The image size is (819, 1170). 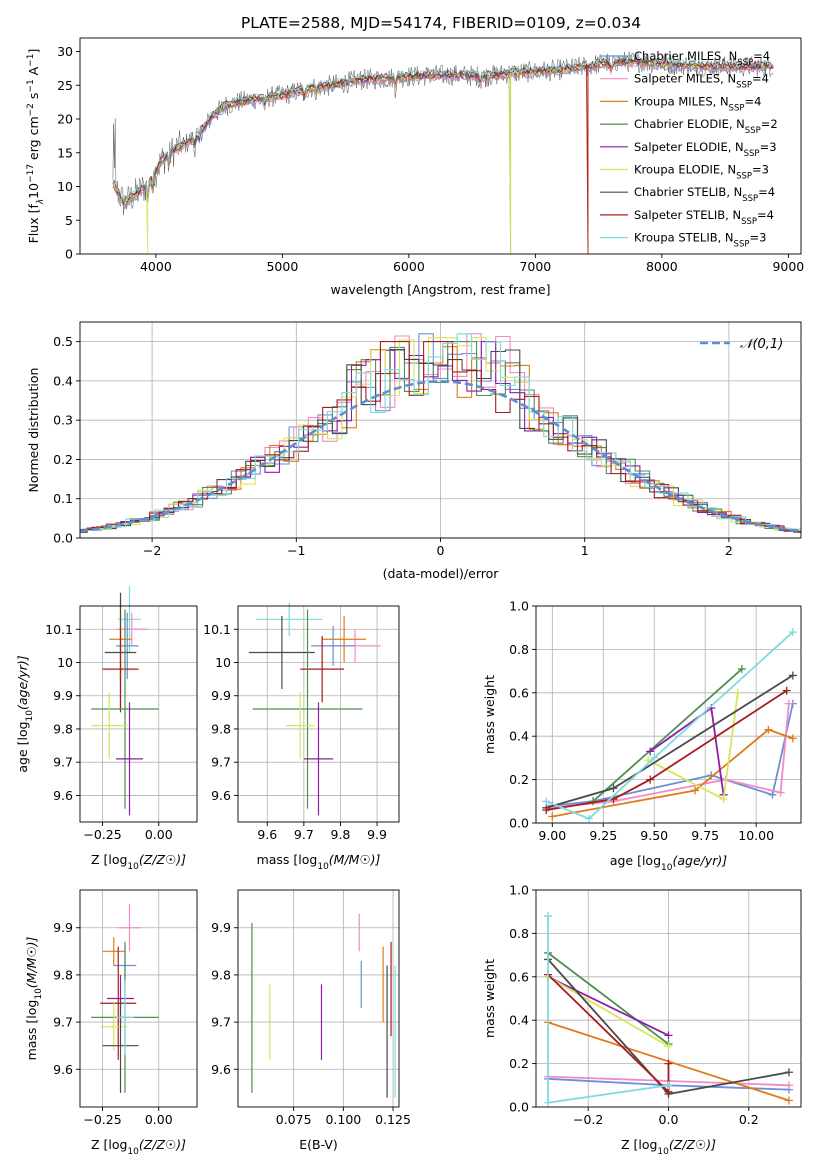 What do you see at coordinates (685, 56) in the screenshot?
I see `legend-name: Chabrier MILES, N` at bounding box center [685, 56].